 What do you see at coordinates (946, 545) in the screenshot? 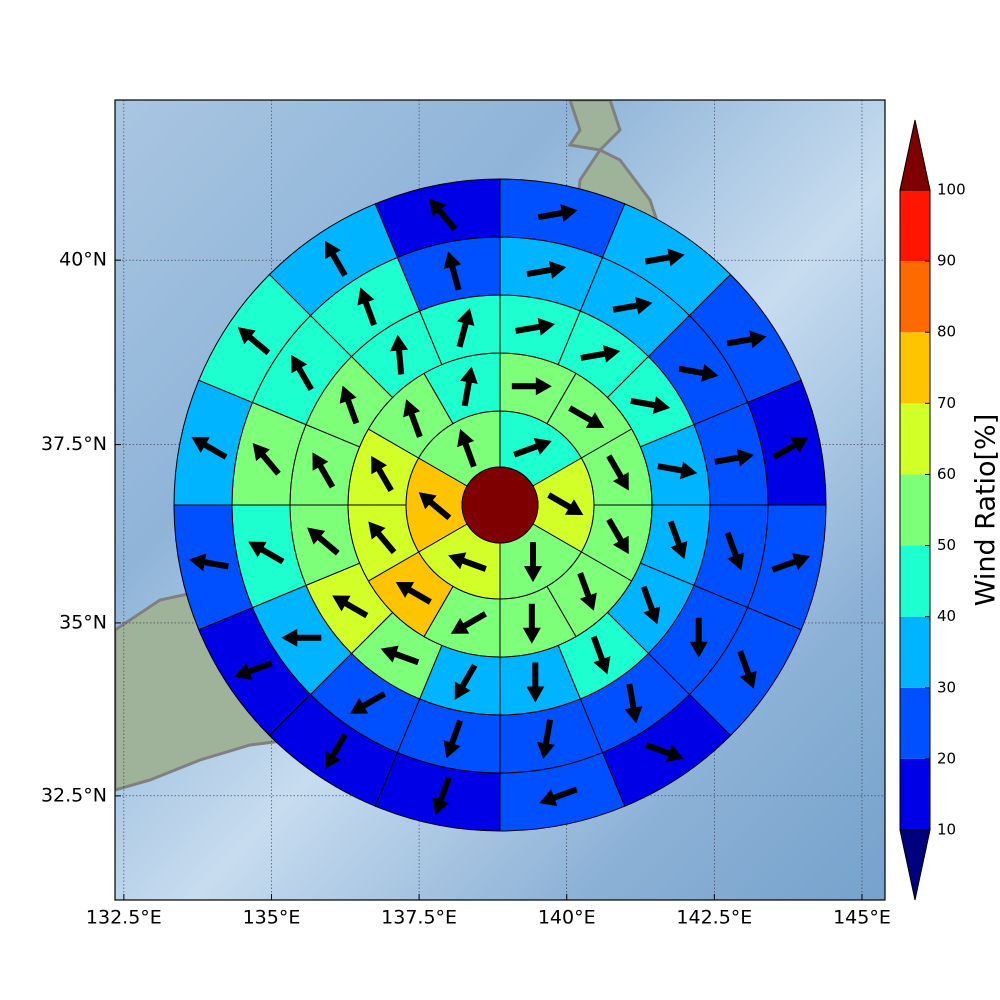
I see `colorbar-tick-label: 50` at bounding box center [946, 545].